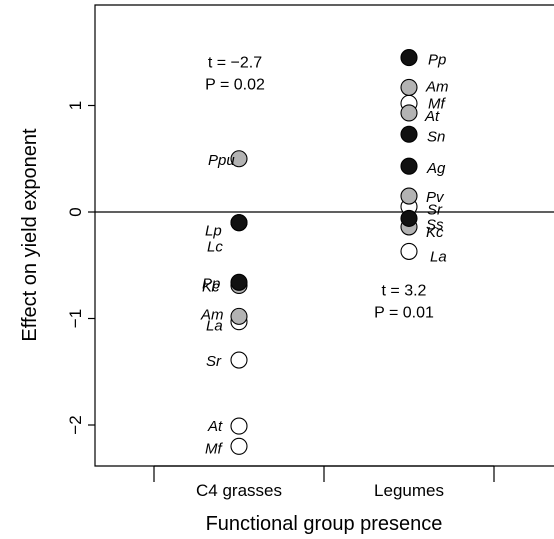 The width and height of the screenshot is (554, 539). I want to click on data-point-legumes-pp, so click(409, 58).